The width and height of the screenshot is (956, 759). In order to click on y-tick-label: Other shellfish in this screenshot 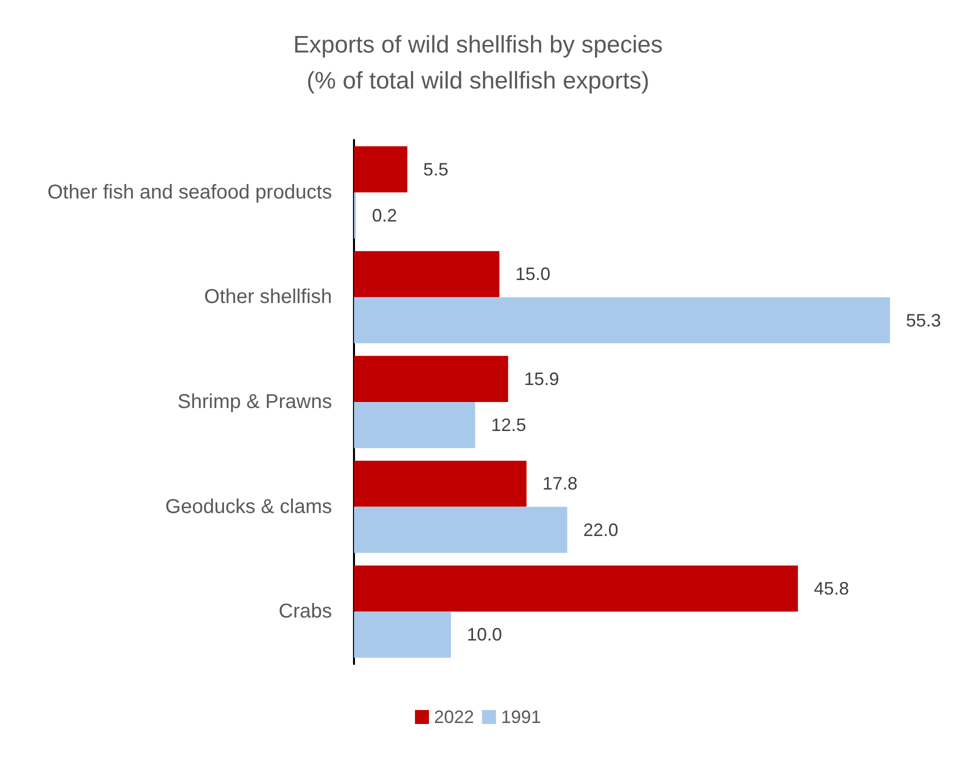, I will do `click(268, 297)`.